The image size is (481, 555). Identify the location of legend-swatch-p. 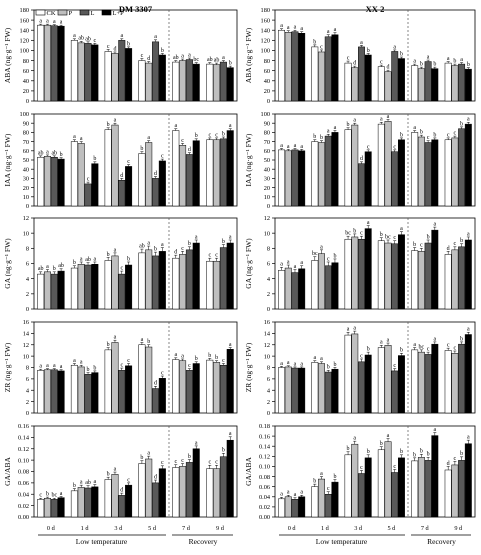
(62, 12).